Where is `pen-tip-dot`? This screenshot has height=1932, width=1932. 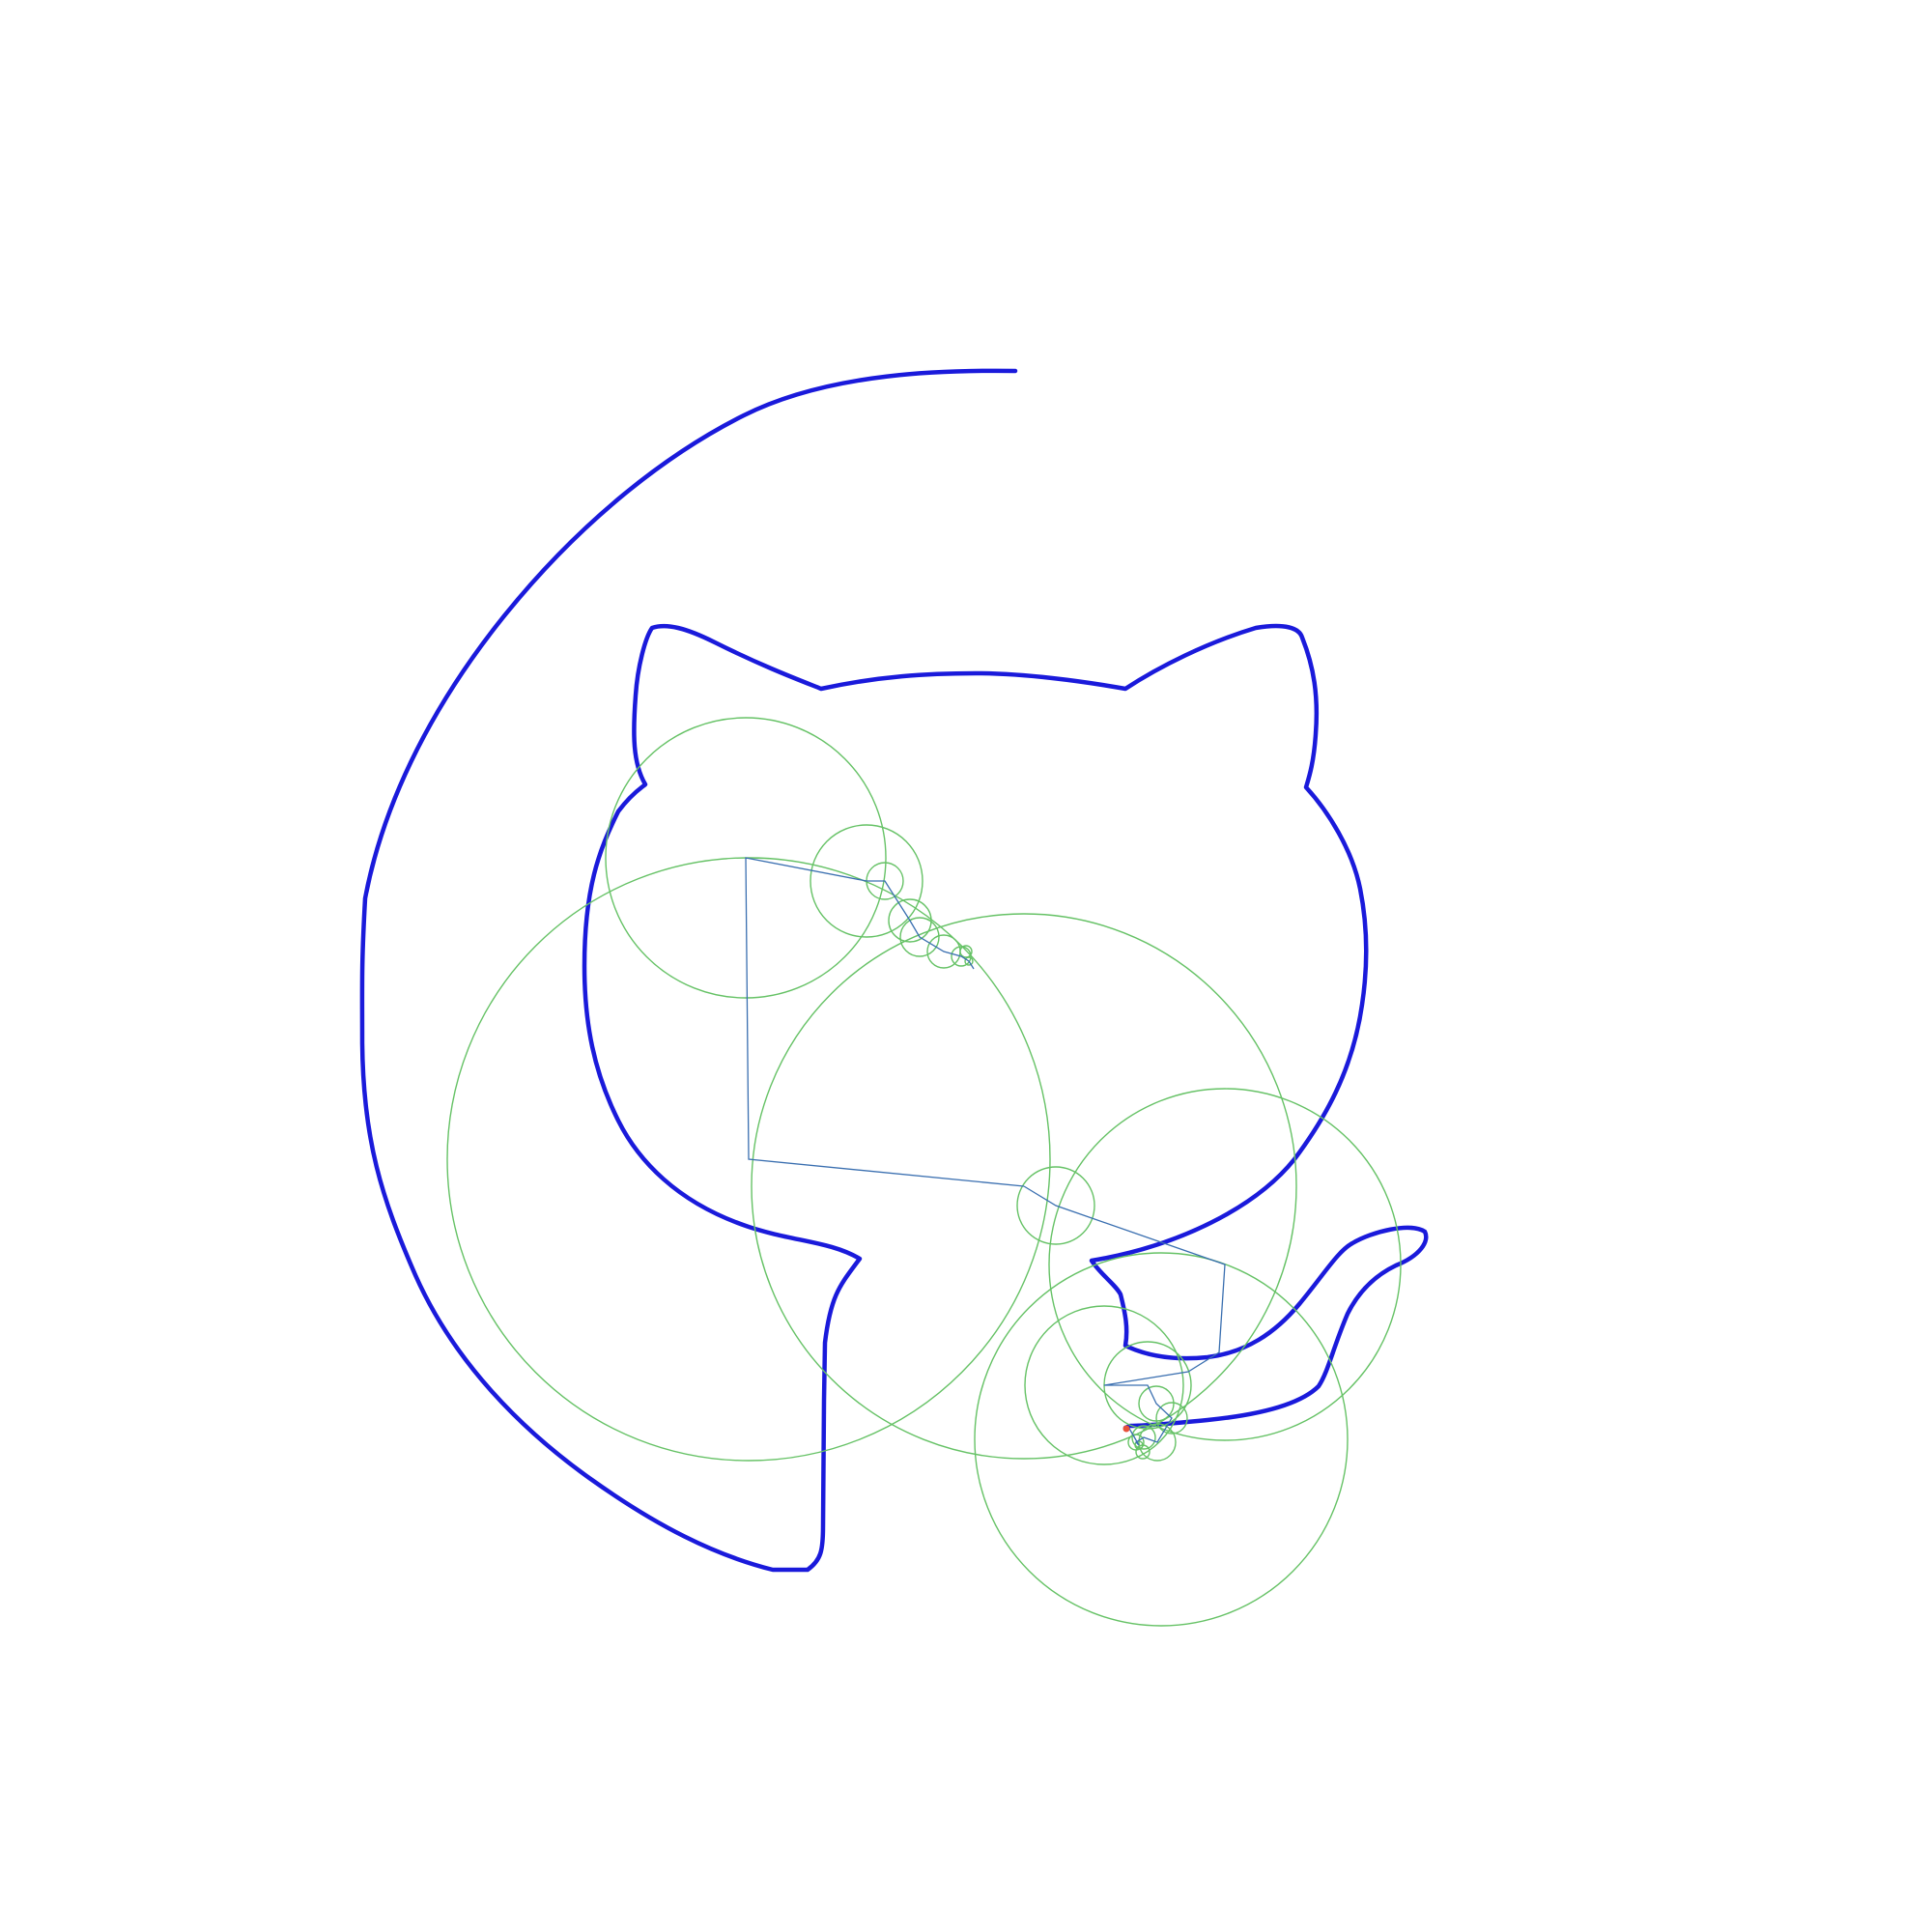 pen-tip-dot is located at coordinates (1126, 1429).